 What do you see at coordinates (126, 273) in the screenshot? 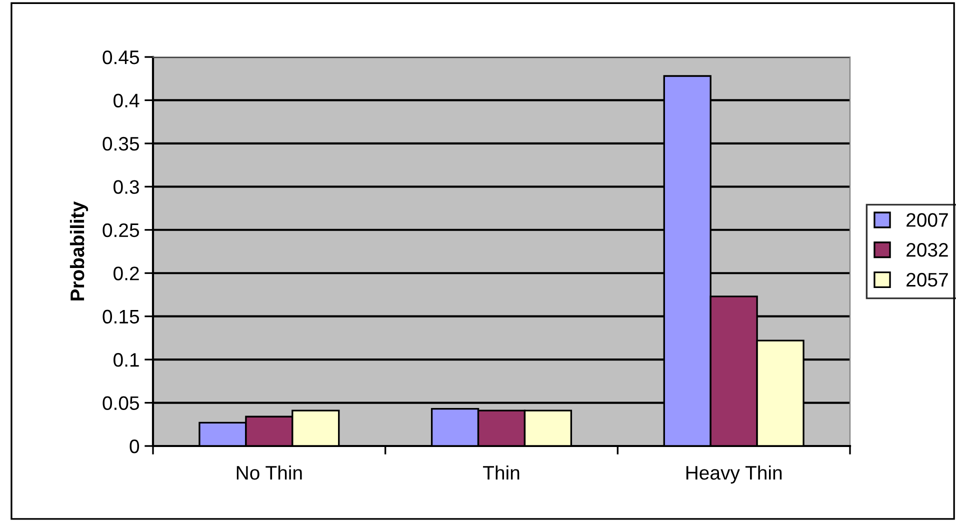
I see `y-tick-label: 0.2` at bounding box center [126, 273].